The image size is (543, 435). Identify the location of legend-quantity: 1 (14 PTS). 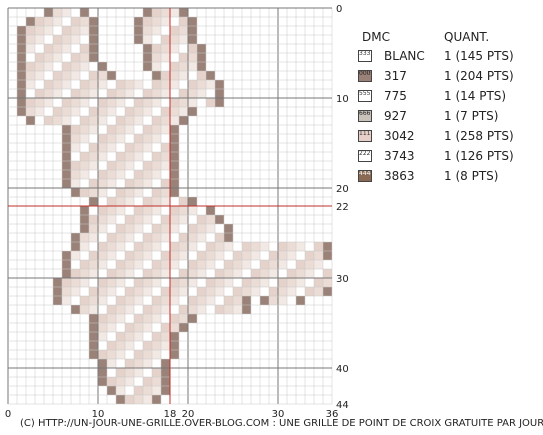
(475, 96).